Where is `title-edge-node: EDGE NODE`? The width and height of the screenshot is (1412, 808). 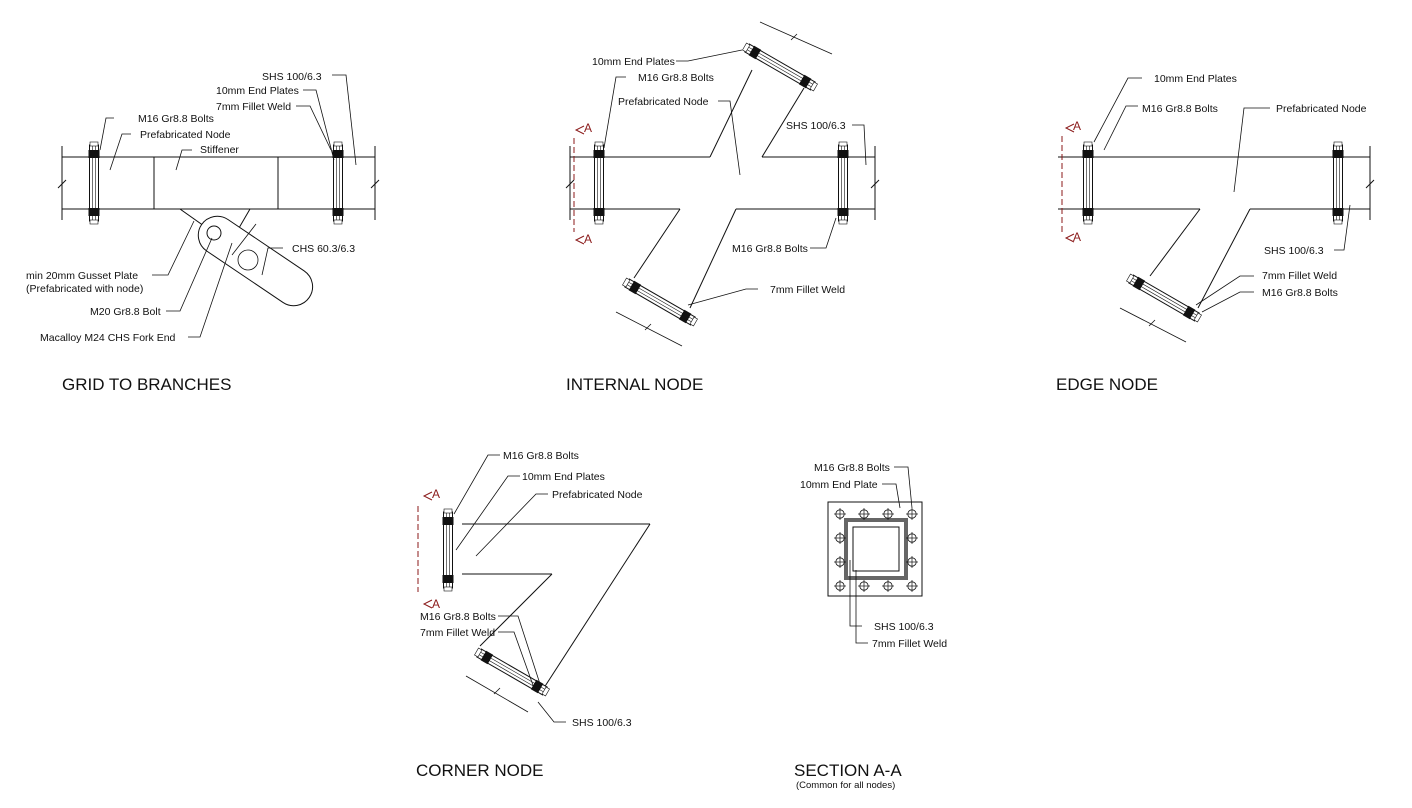
title-edge-node: EDGE NODE is located at coordinates (1107, 384).